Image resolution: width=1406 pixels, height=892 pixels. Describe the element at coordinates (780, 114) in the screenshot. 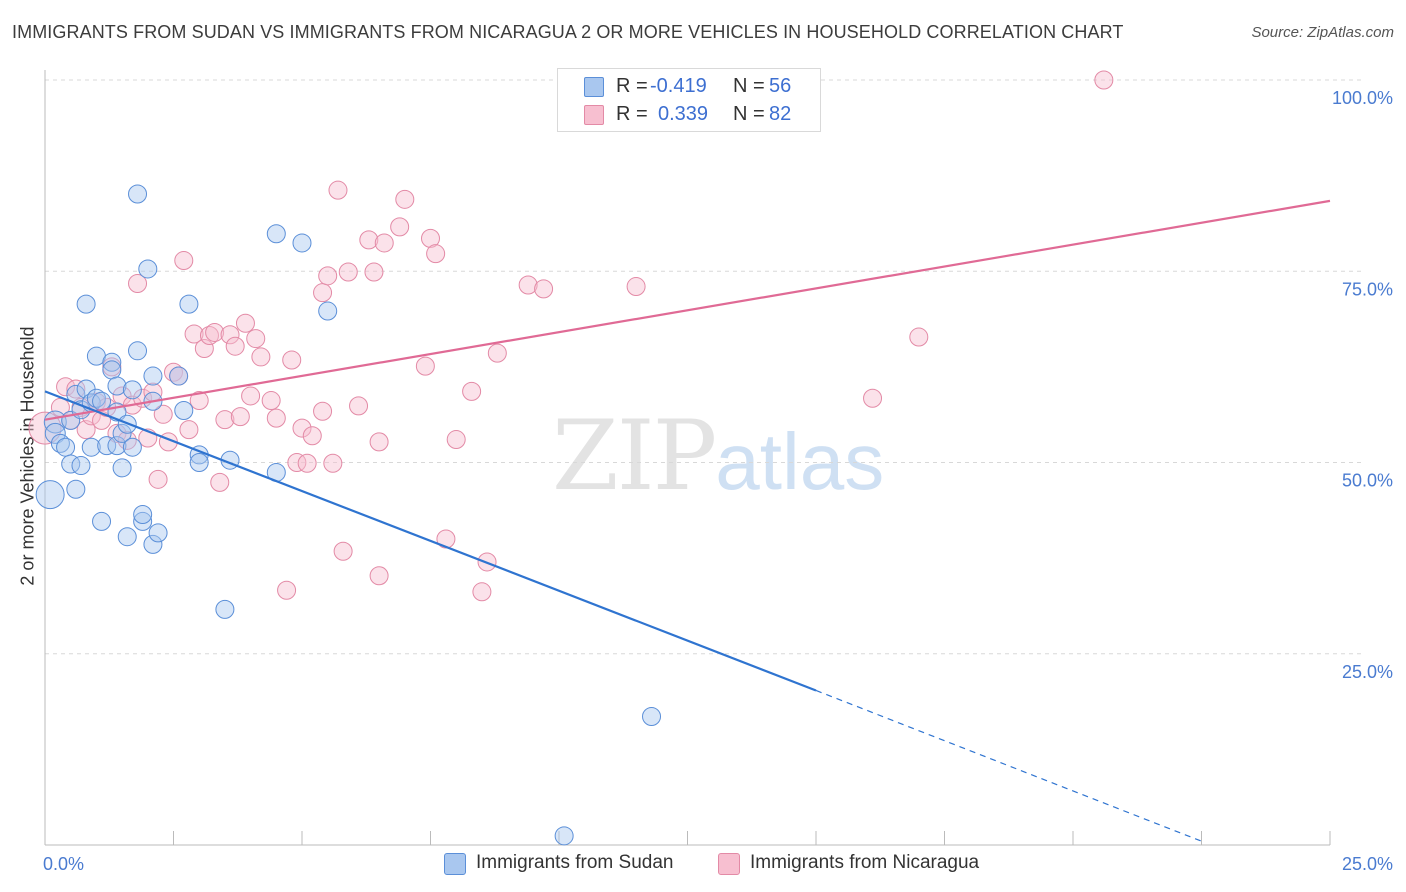

I see `nicaragua-n-value: 82` at that location.